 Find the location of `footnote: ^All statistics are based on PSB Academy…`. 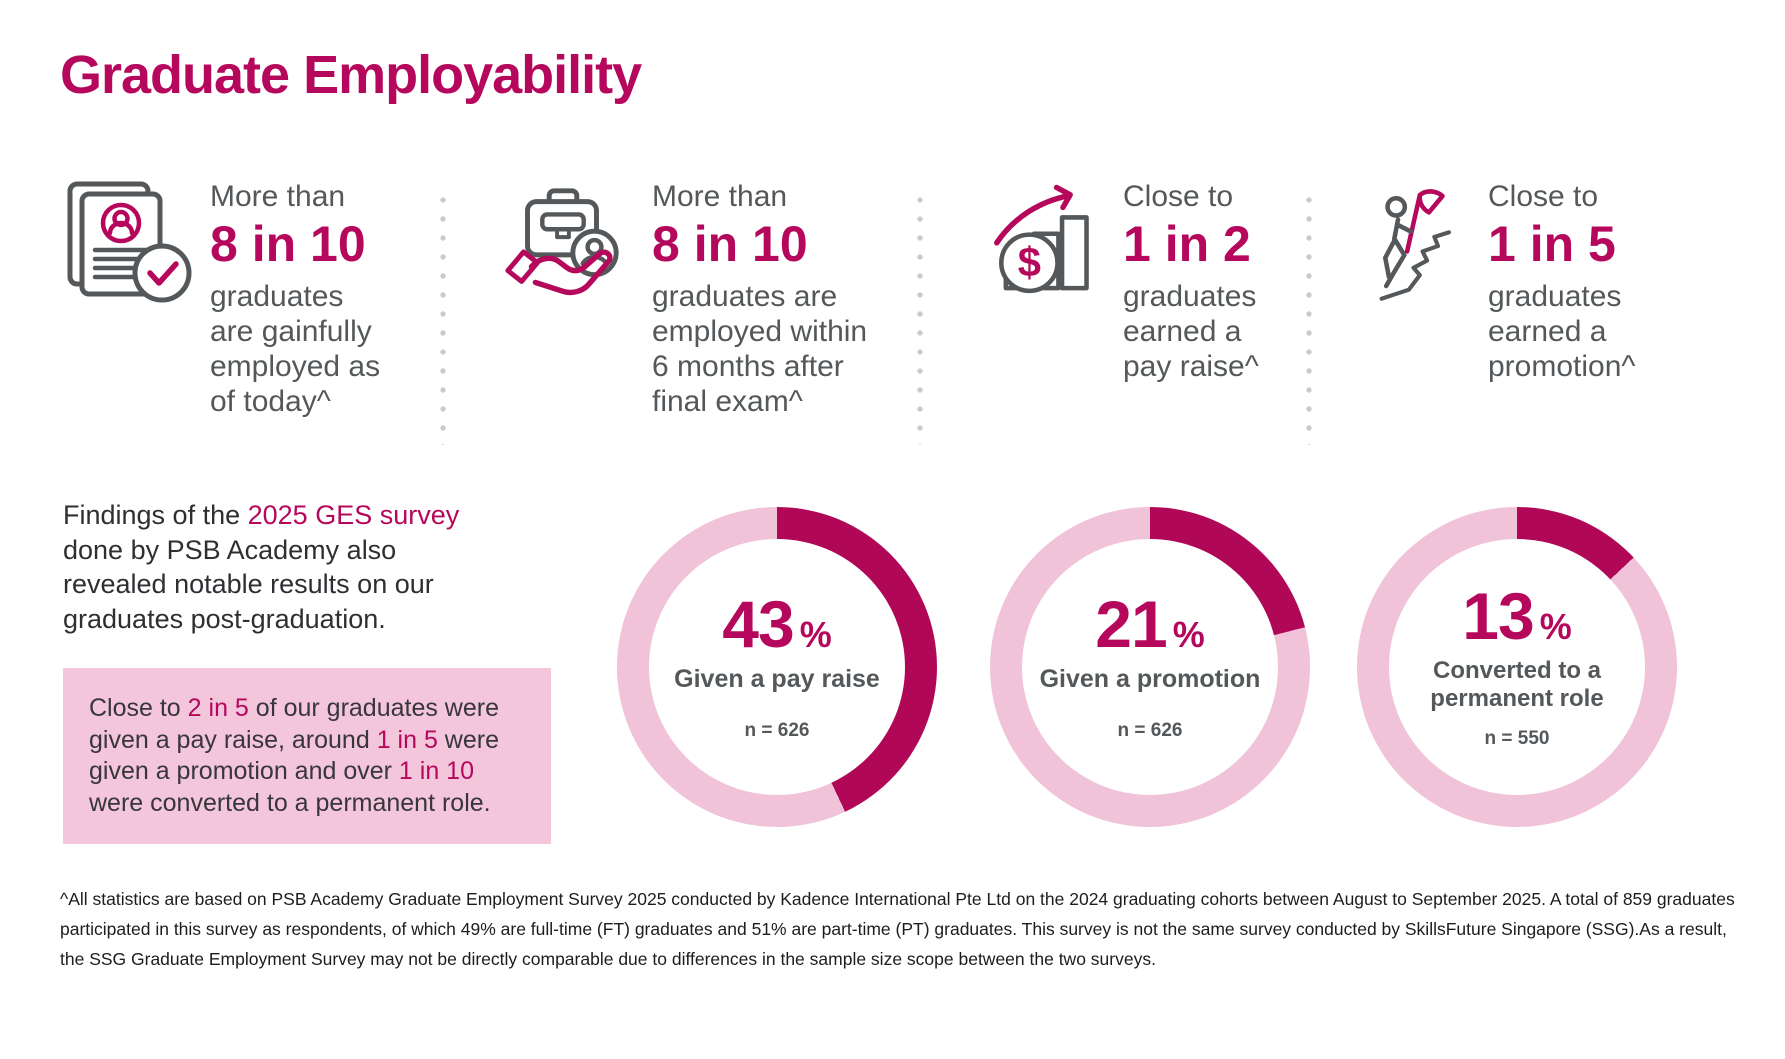

footnote: ^All statistics are based on PSB Academy… is located at coordinates (897, 929).